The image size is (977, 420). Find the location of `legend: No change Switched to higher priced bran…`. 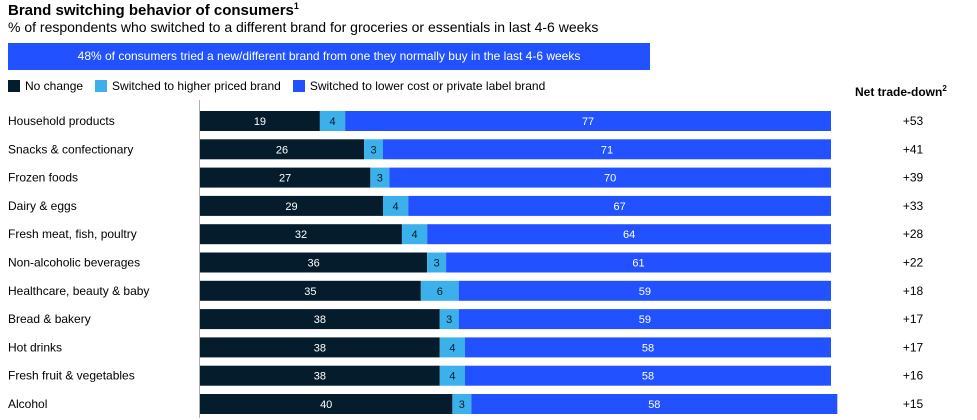

legend: No change Switched to higher priced bran… is located at coordinates (282, 86).